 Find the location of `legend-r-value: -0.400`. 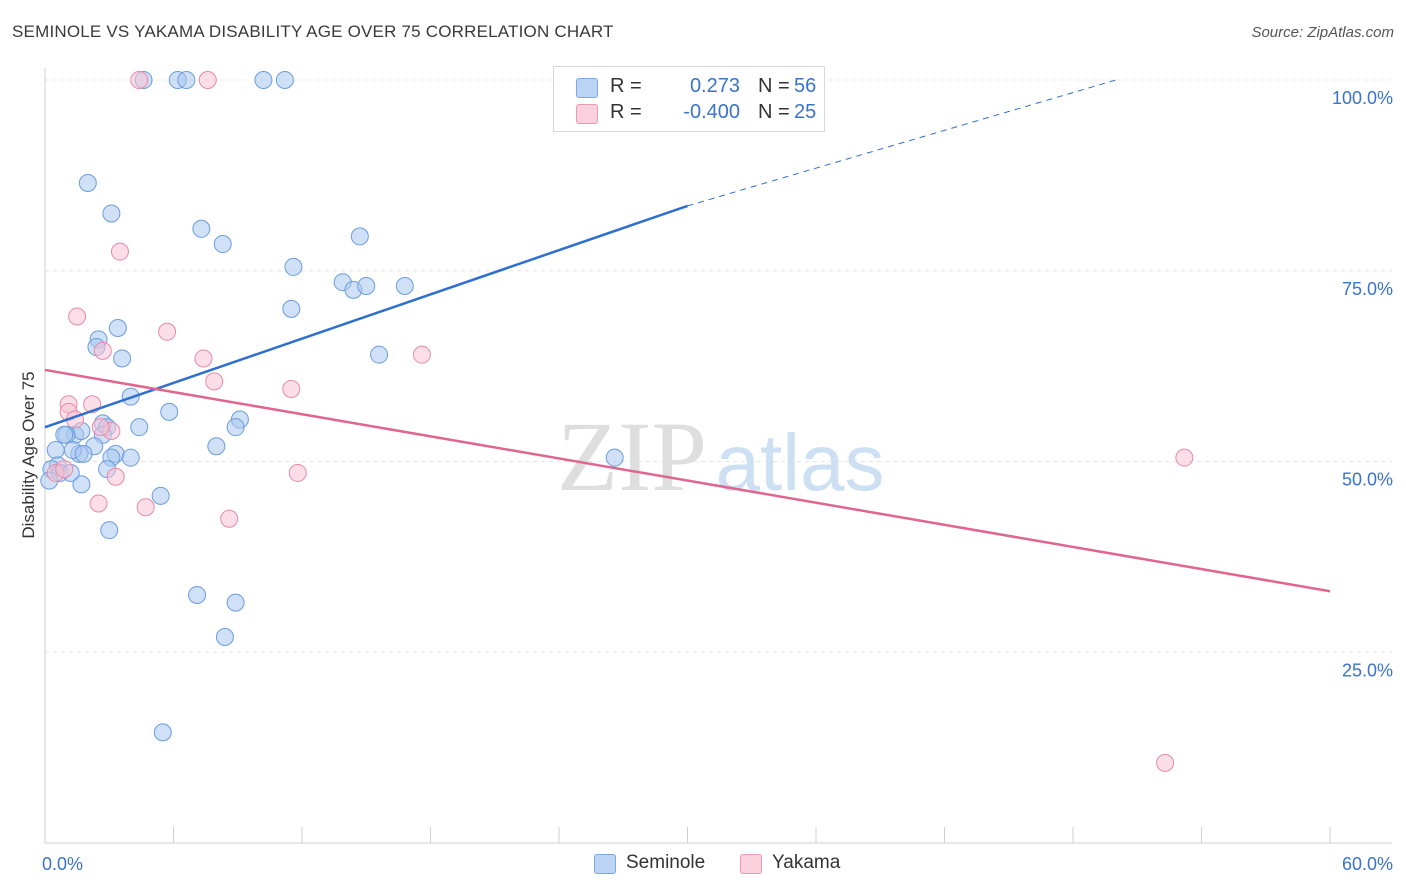

legend-r-value: -0.400 is located at coordinates (711, 112).